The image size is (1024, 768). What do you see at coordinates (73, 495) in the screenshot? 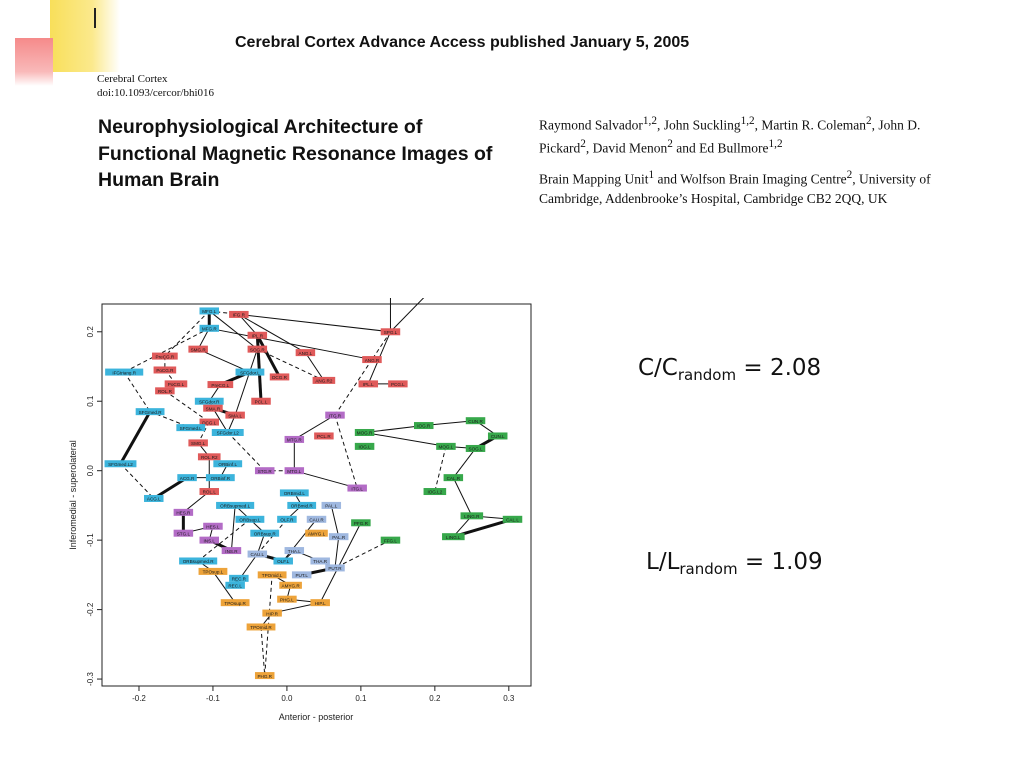
I see `y-axis-label: Inferomedial - superolateral` at bounding box center [73, 495].